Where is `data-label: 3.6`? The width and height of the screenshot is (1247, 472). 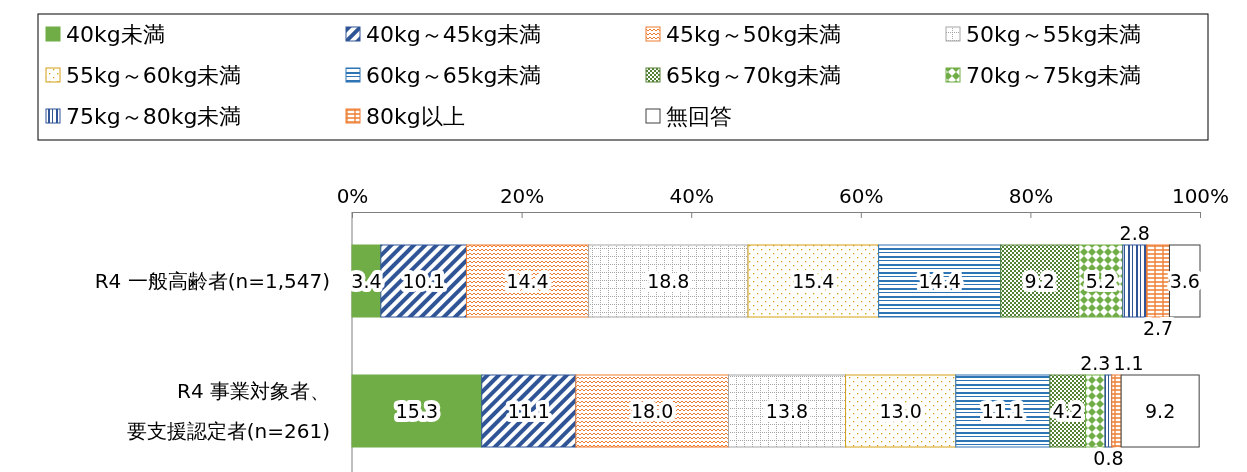 data-label: 3.6 is located at coordinates (1184, 280).